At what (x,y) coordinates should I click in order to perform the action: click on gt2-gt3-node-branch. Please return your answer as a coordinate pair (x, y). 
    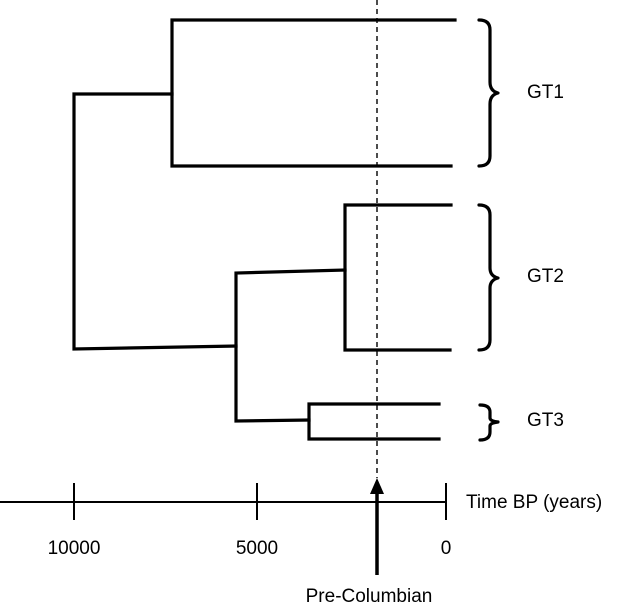
    Looking at the image, I should click on (290, 345).